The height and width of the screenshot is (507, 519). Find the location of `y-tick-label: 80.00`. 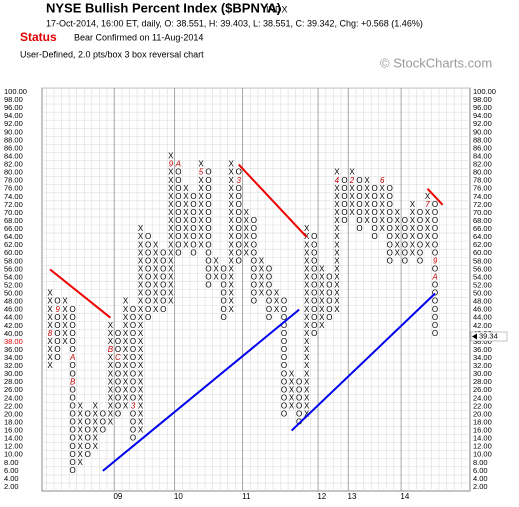

y-tick-label: 80.00 is located at coordinates (13, 172).